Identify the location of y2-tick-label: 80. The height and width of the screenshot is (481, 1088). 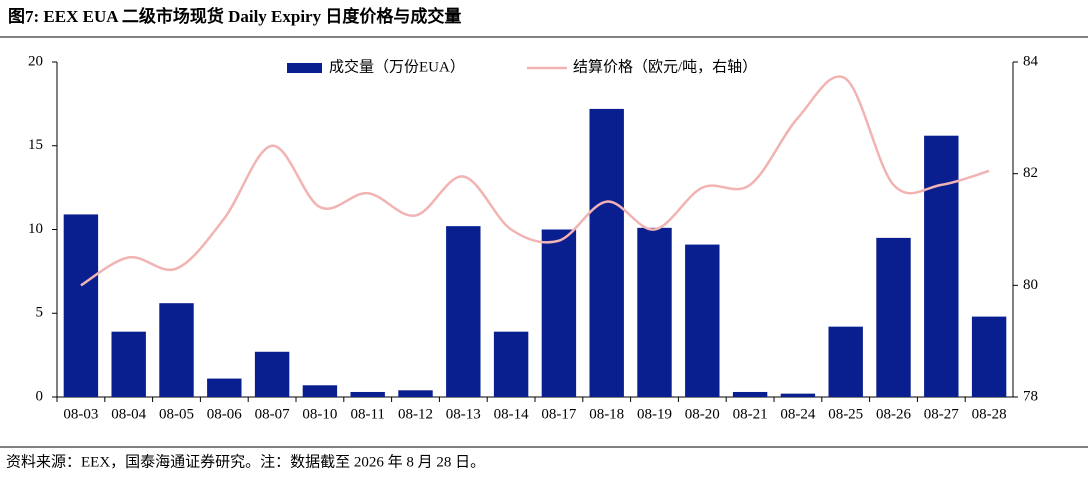
(1030, 285).